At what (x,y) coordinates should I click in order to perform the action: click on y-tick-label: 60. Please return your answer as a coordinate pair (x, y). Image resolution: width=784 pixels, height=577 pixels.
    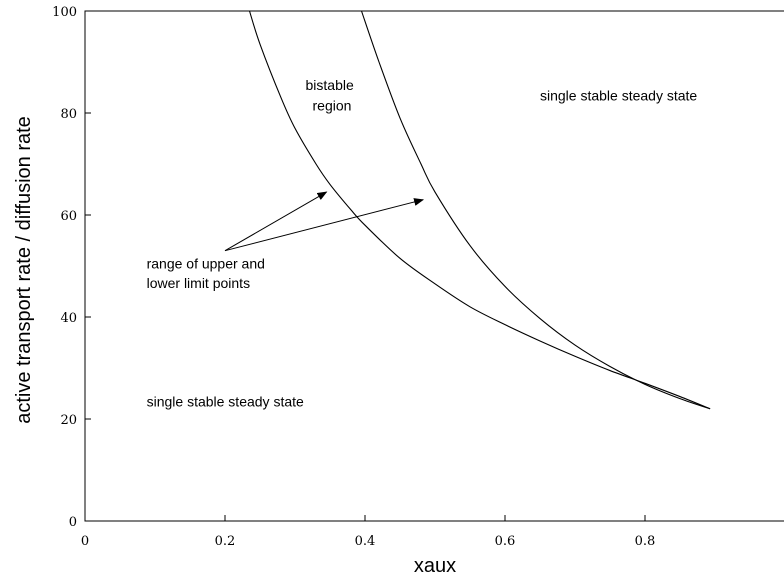
    Looking at the image, I should click on (68, 216).